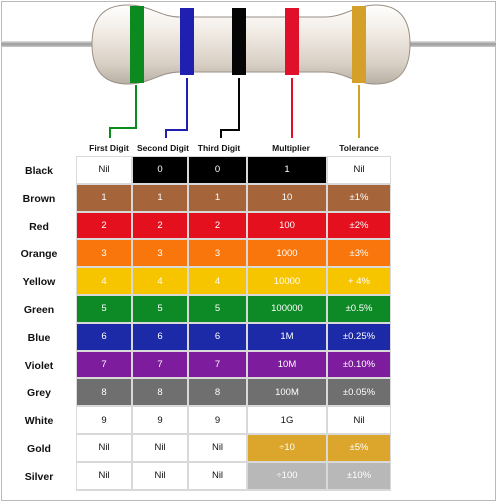  Describe the element at coordinates (160, 392) in the screenshot. I see `cell-grey-second-digit: 8` at that location.